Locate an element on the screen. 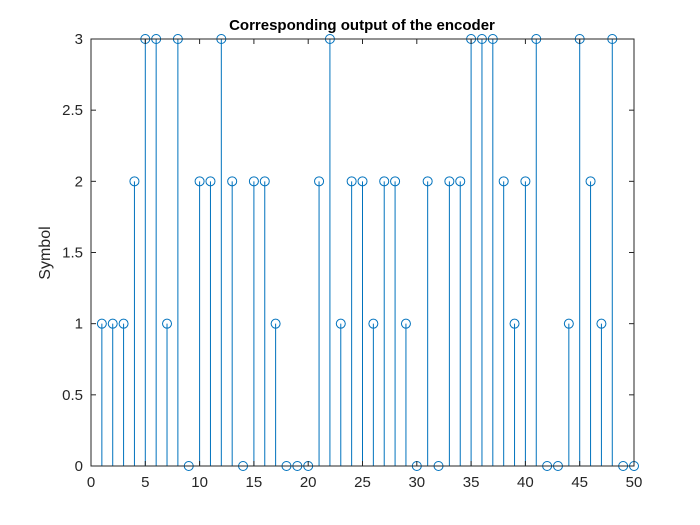 The width and height of the screenshot is (700, 525). y-tick-label: 1 is located at coordinates (79, 324).